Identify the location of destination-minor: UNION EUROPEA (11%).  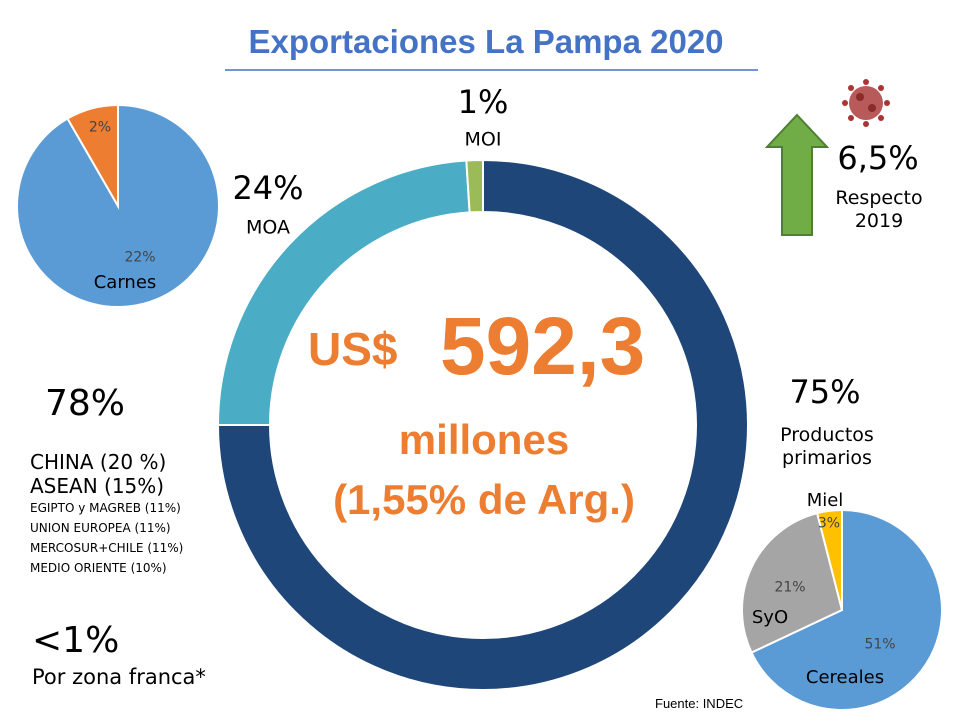
(100, 528).